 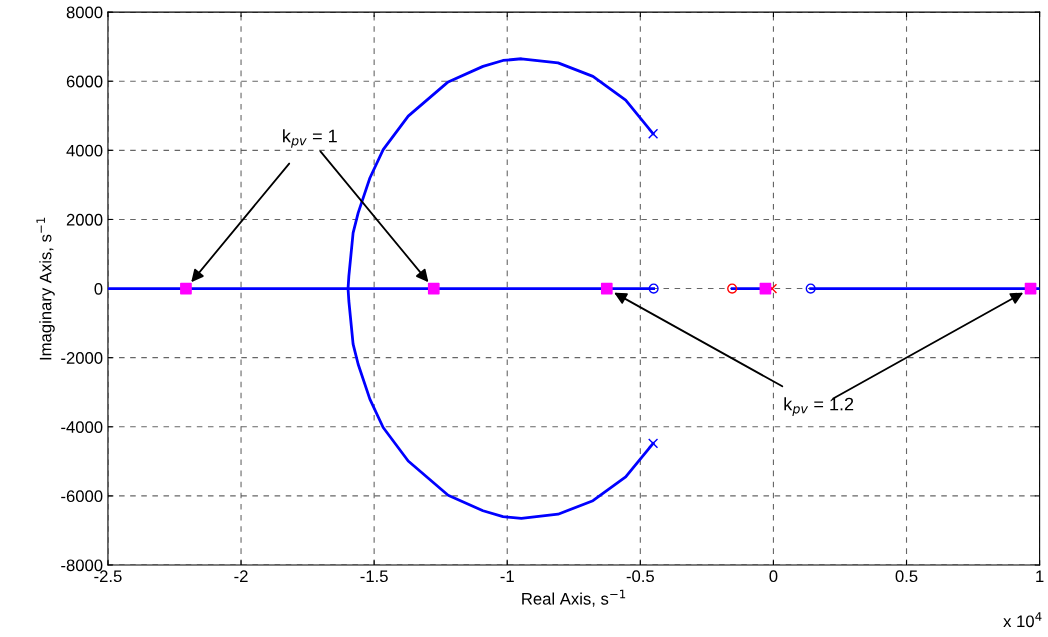 I want to click on y-tick-label: -6000, so click(x=82, y=496).